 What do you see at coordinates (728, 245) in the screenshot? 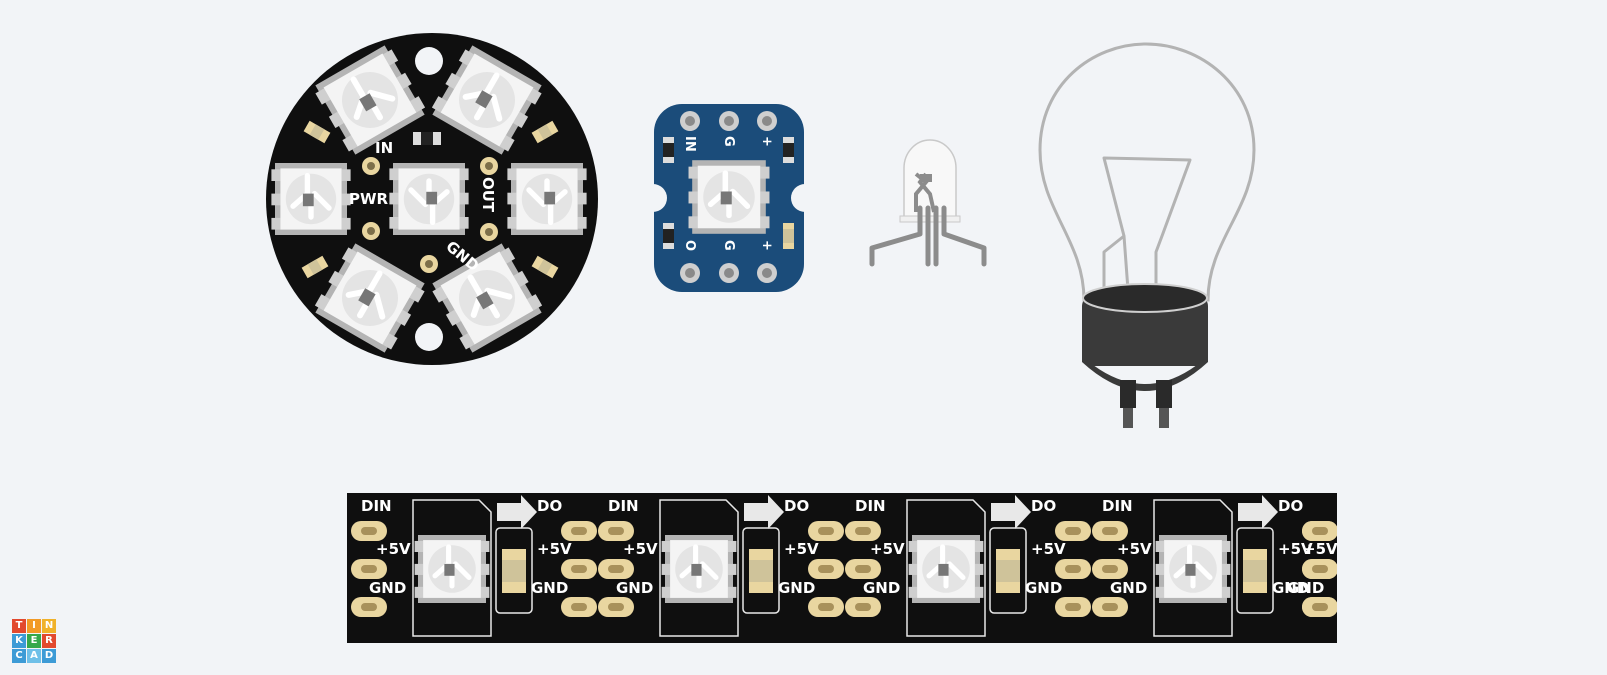
I see `breakout-label-g-bottom: G` at bounding box center [728, 245].